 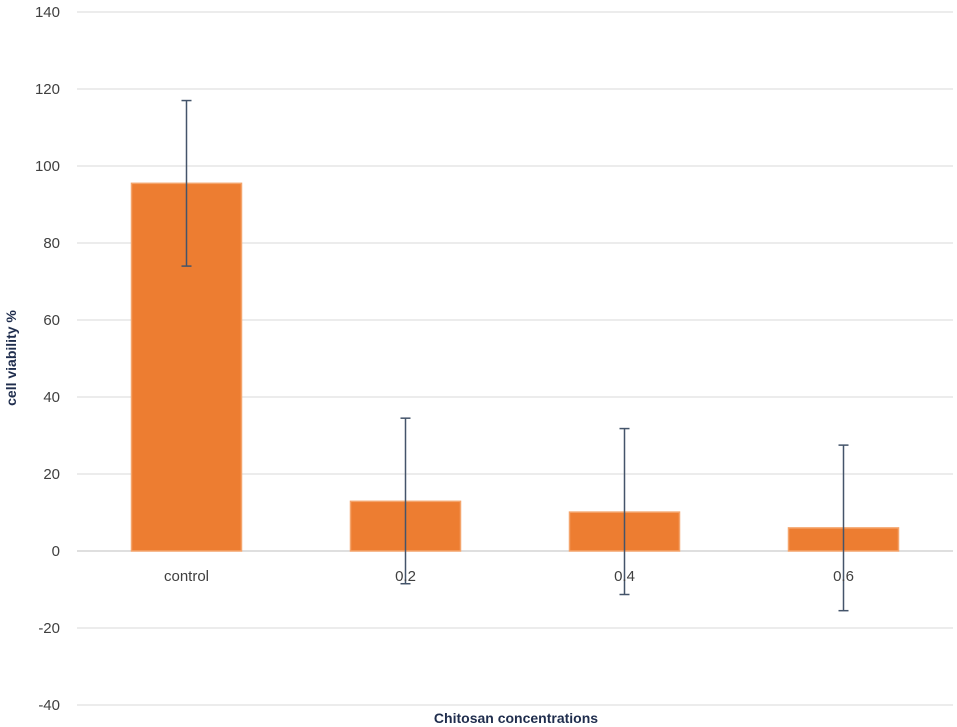 What do you see at coordinates (186, 576) in the screenshot?
I see `x-category-label: control` at bounding box center [186, 576].